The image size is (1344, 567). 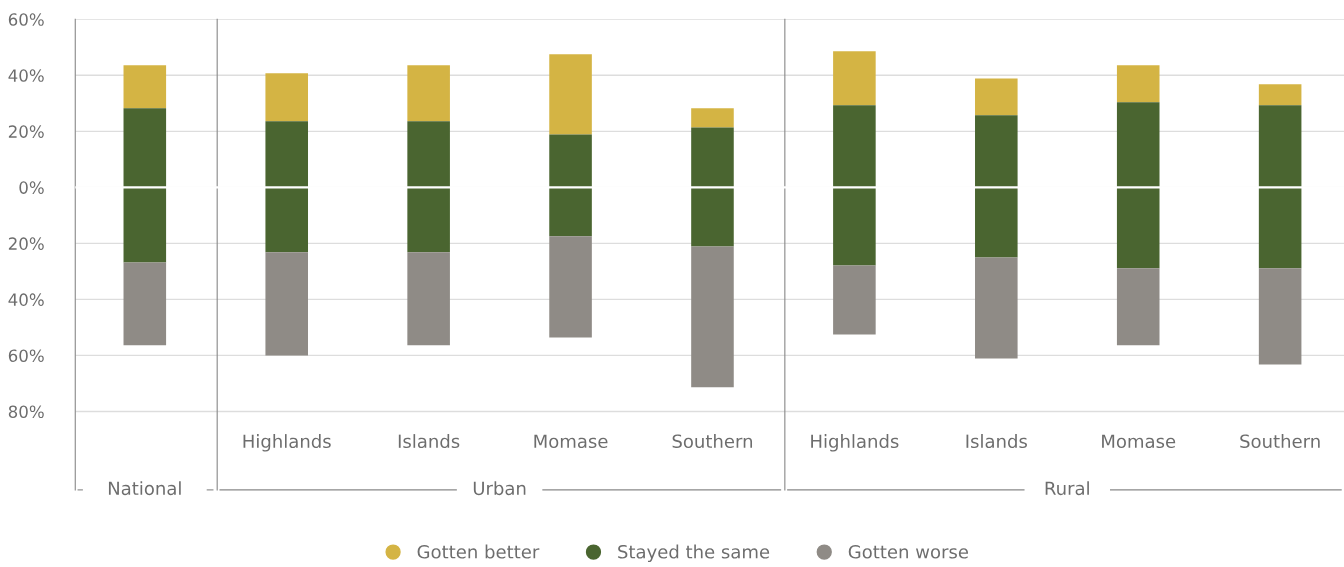 I want to click on legend-label: Gotten better, so click(x=478, y=551).